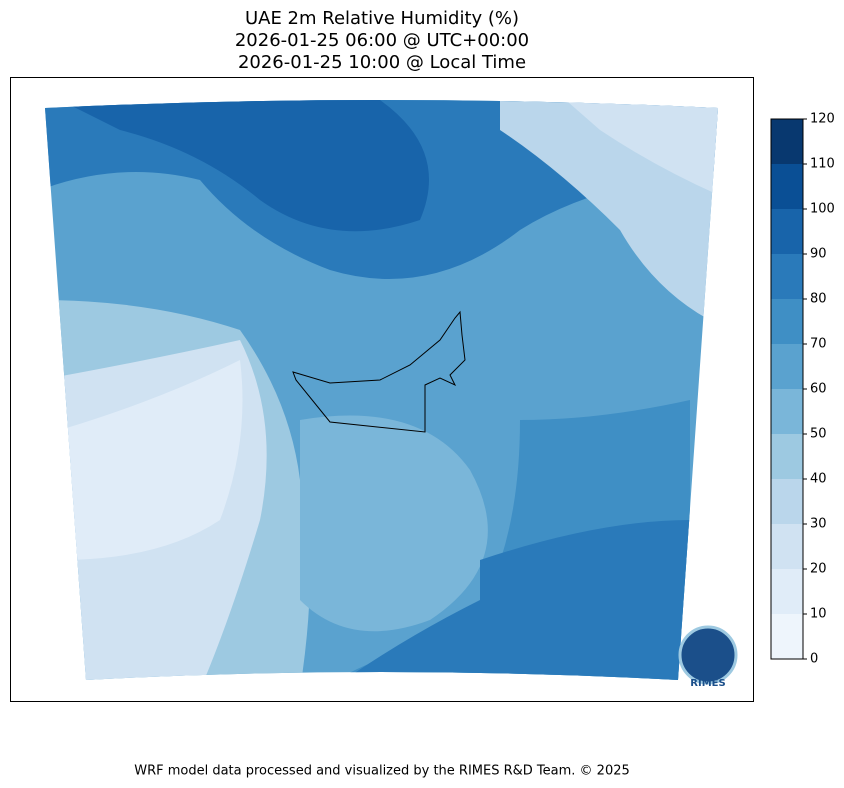 This screenshot has width=844, height=788. What do you see at coordinates (818, 569) in the screenshot?
I see `colorbar-tick-label: 20` at bounding box center [818, 569].